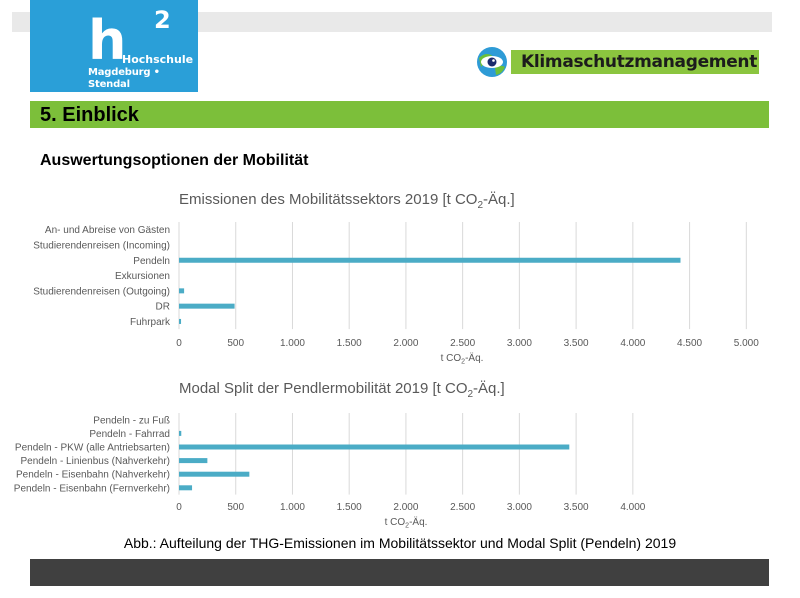  I want to click on section-title: 5. Einblick, so click(89, 115).